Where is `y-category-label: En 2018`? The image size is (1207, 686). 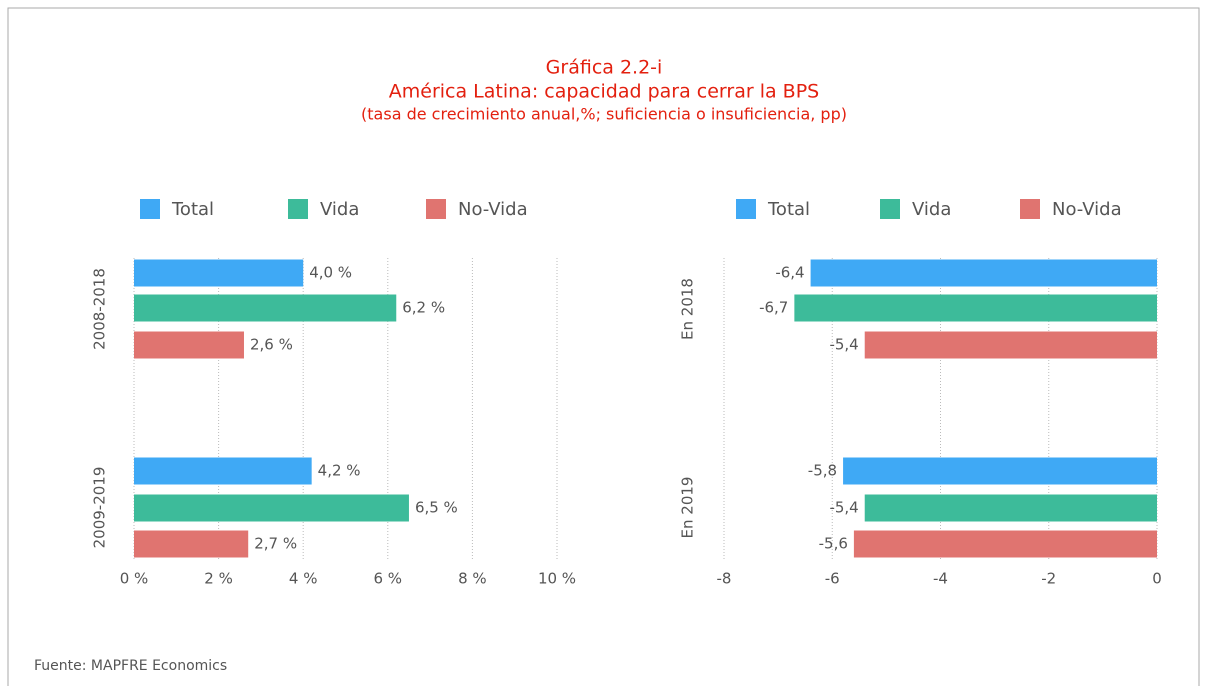
y-category-label: En 2018 is located at coordinates (688, 309).